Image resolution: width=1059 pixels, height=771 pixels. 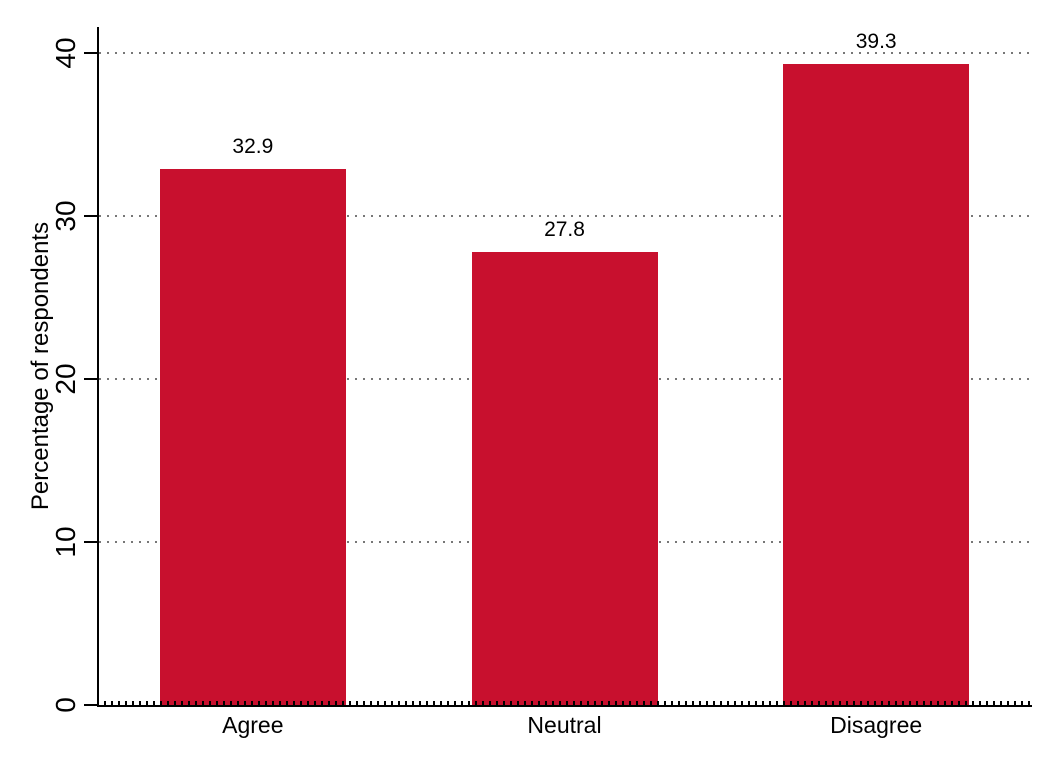 I want to click on y-tick-label: 40, so click(x=65, y=53).